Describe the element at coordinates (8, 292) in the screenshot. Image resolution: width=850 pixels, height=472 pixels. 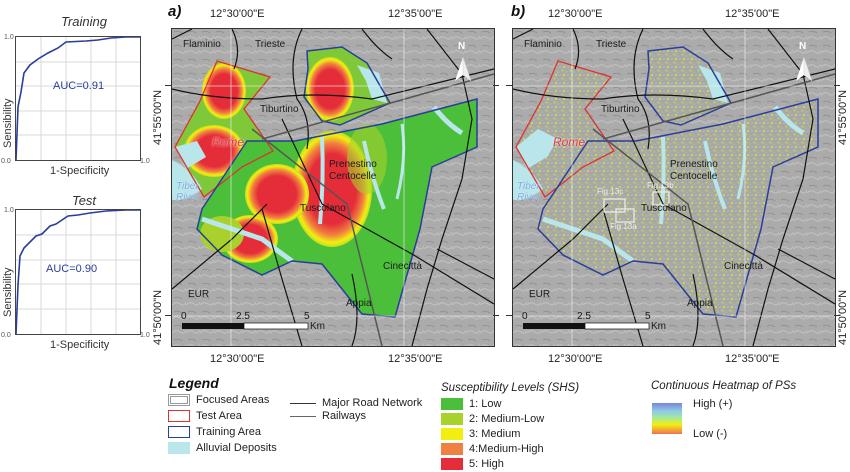
I see `roc-test-ylabel: Sensibility` at that location.